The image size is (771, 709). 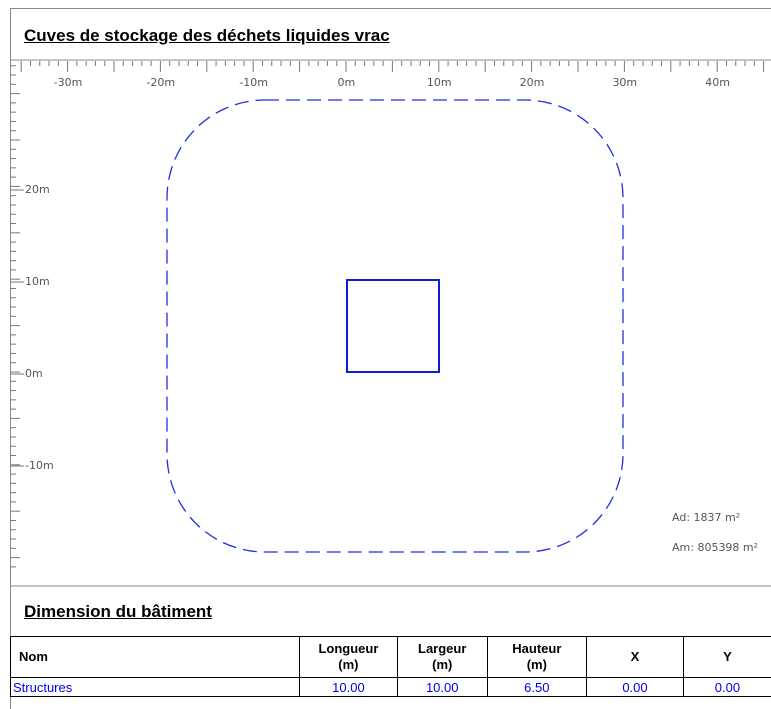 What do you see at coordinates (536, 648) in the screenshot?
I see `header-text: Hauteur` at bounding box center [536, 648].